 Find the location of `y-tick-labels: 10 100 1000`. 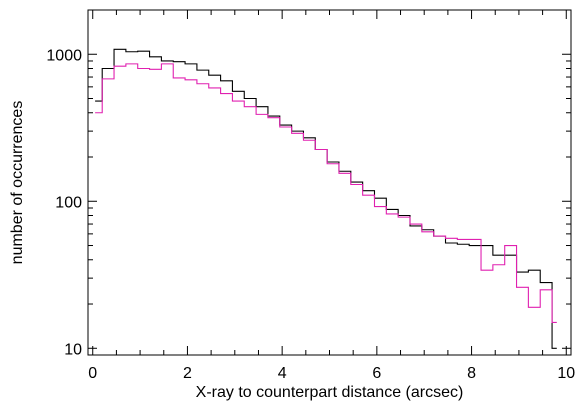

y-tick-labels: 10 100 1000 is located at coordinates (64, 202).